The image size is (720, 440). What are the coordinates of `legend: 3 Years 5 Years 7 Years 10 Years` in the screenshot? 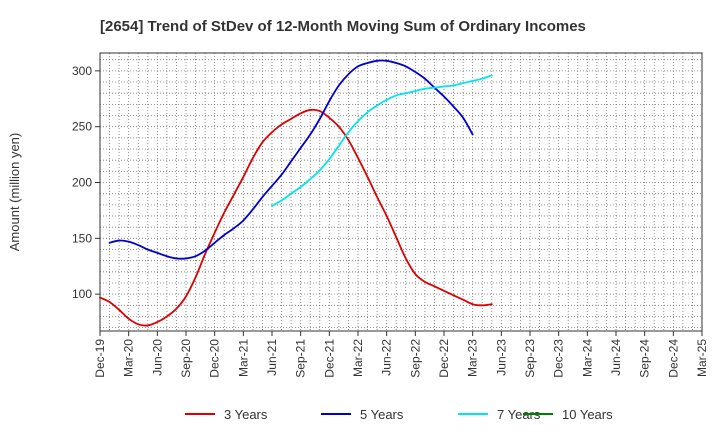 It's located at (399, 414).